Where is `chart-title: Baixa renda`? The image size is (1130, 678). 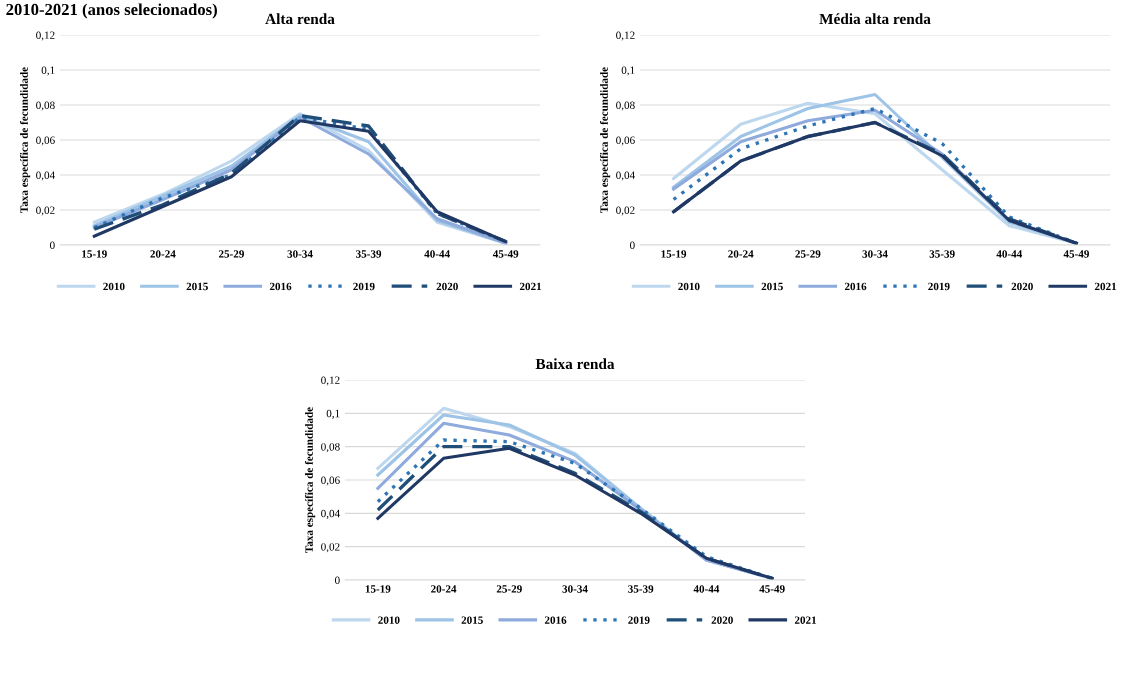 chart-title: Baixa renda is located at coordinates (575, 364).